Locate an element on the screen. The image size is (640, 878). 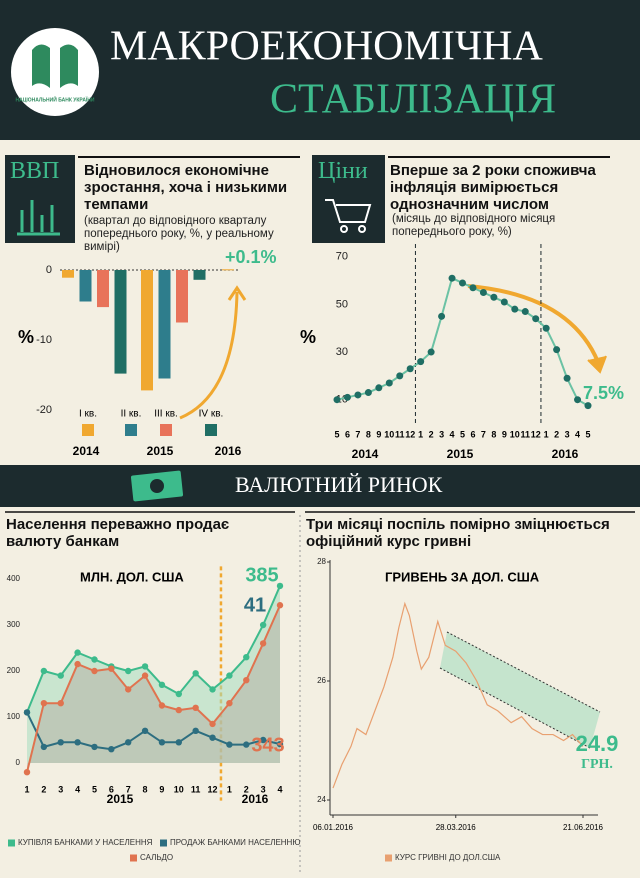
x-tick-label: 06.01.2016 is located at coordinates (333, 827).